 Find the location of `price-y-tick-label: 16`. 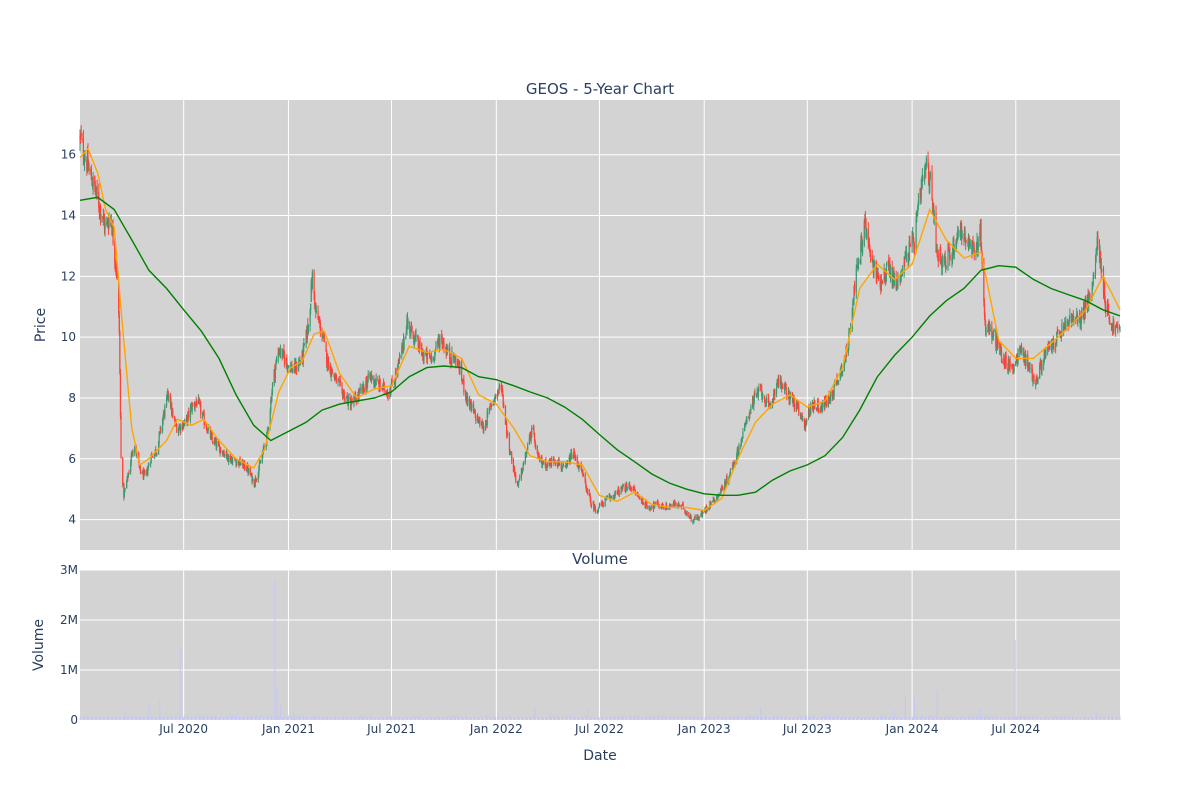

price-y-tick-label: 16 is located at coordinates (68, 155).